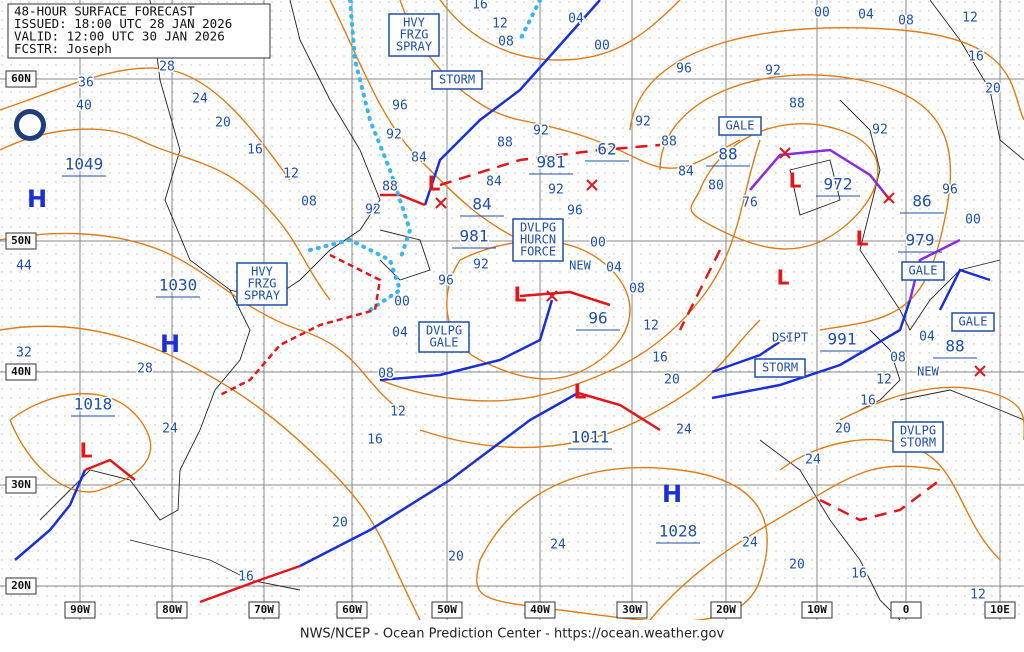 The width and height of the screenshot is (1024, 652). I want to click on isobar-label: 36, so click(86, 83).